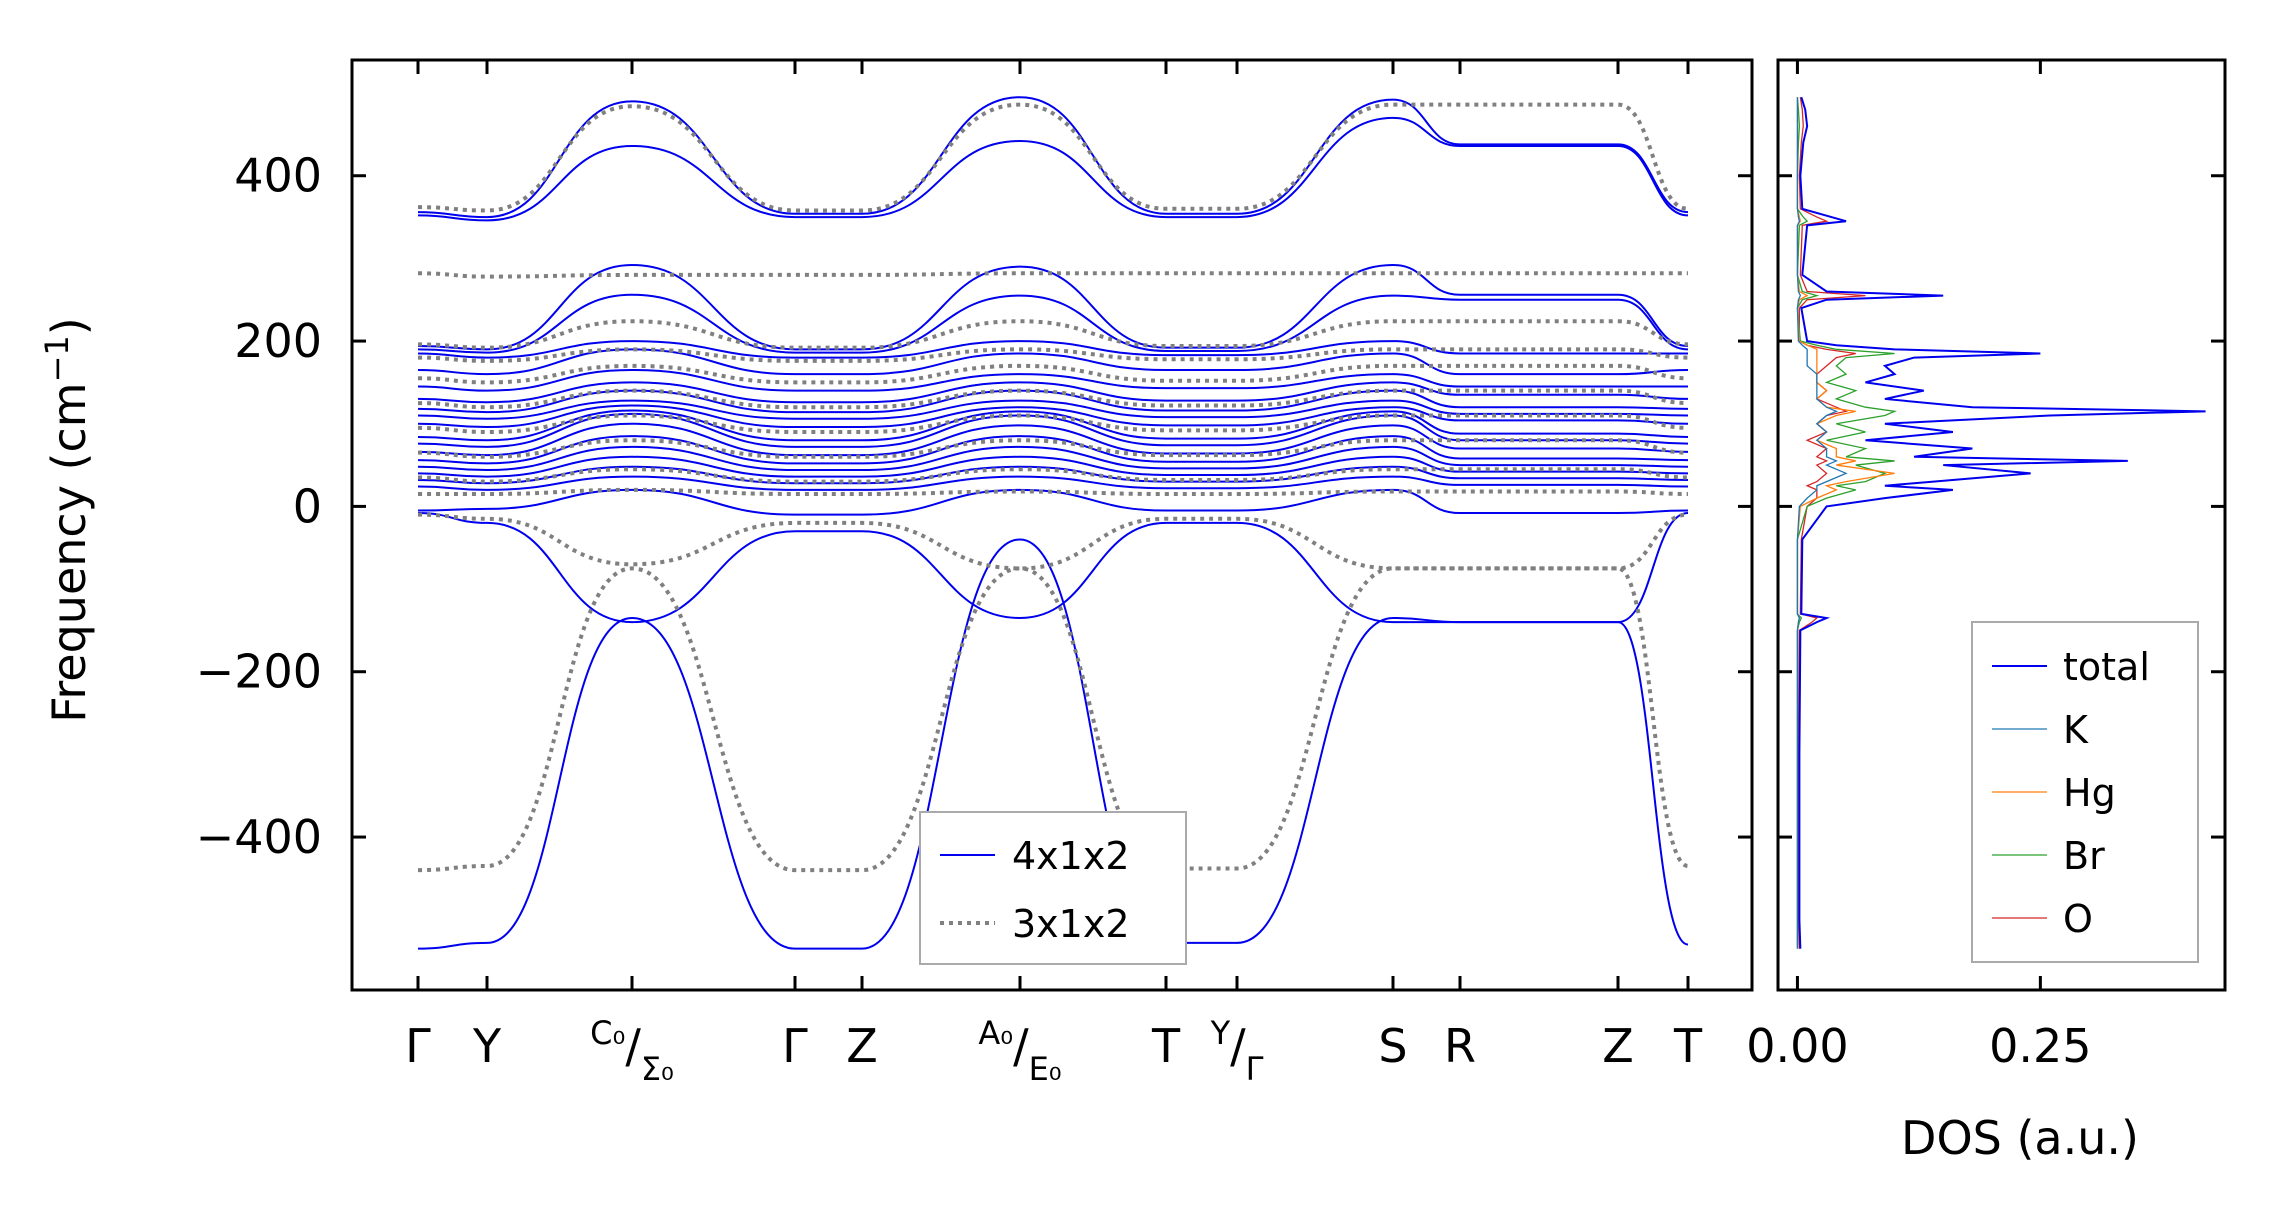  I want to click on y-axis-label-main: Frequency (cm, so click(69, 552).